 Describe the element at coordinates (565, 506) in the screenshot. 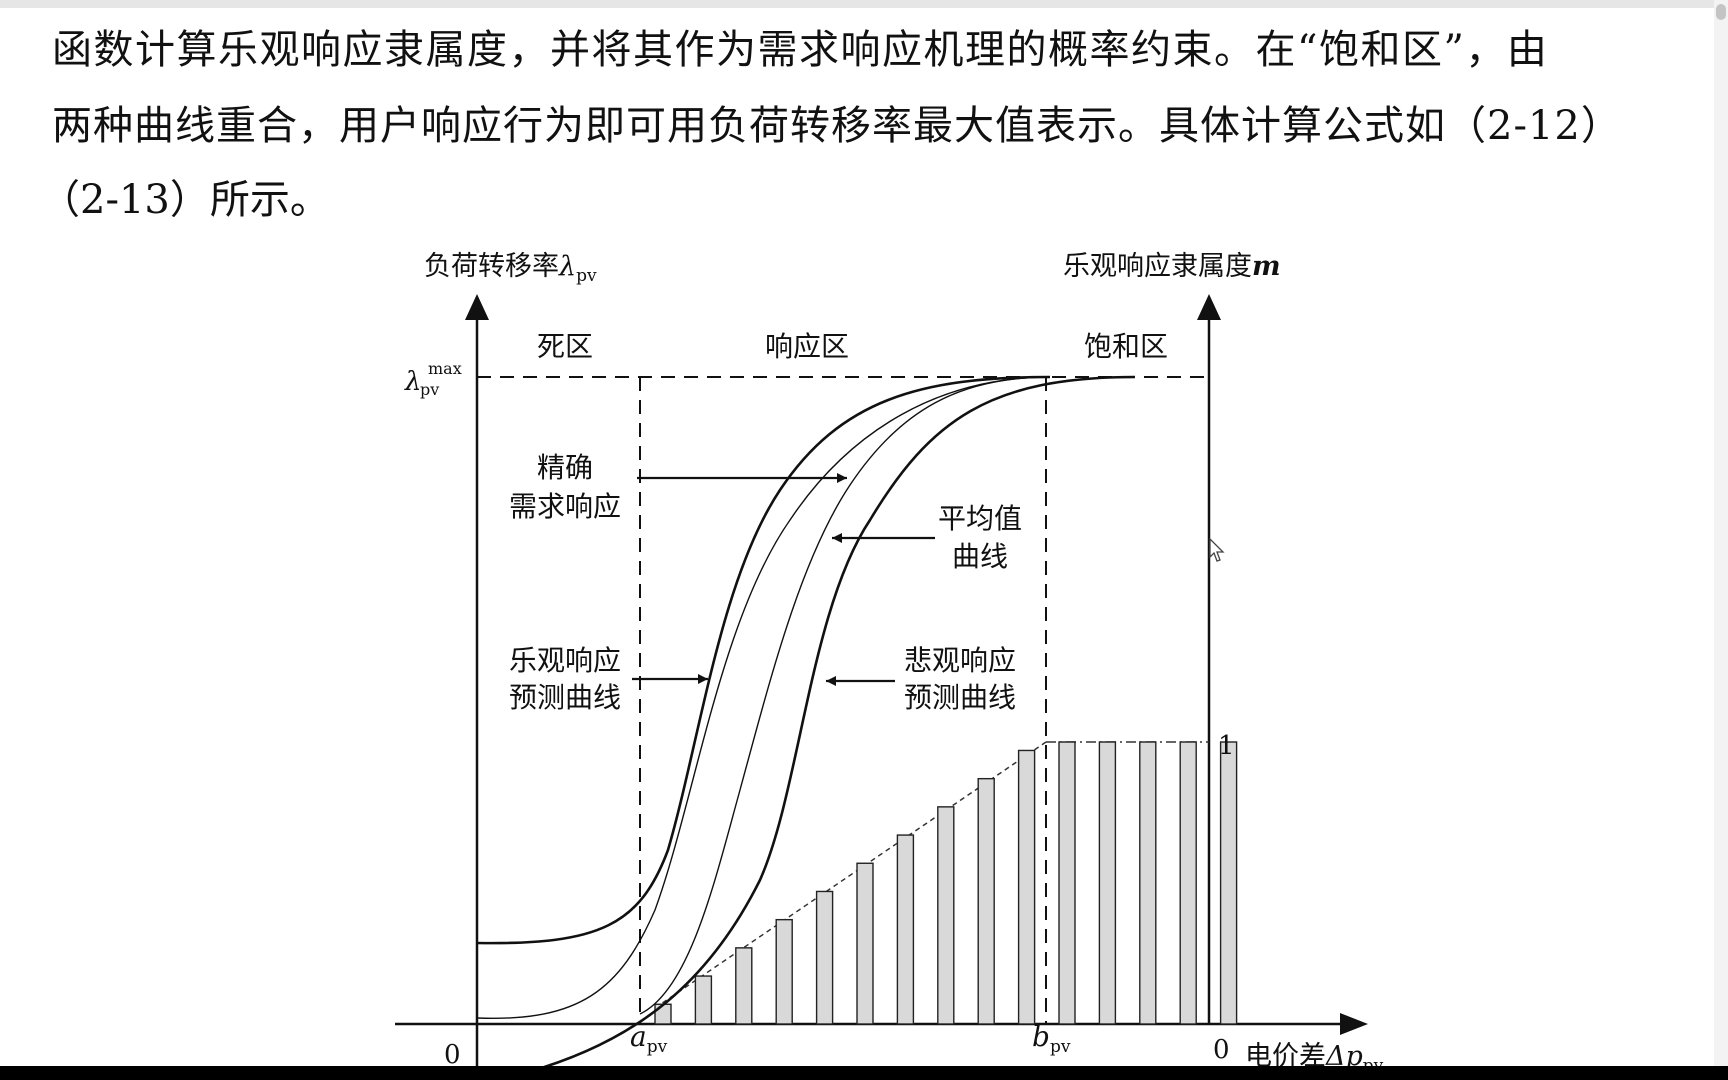

I see `label-precise-2: 需求响应` at that location.